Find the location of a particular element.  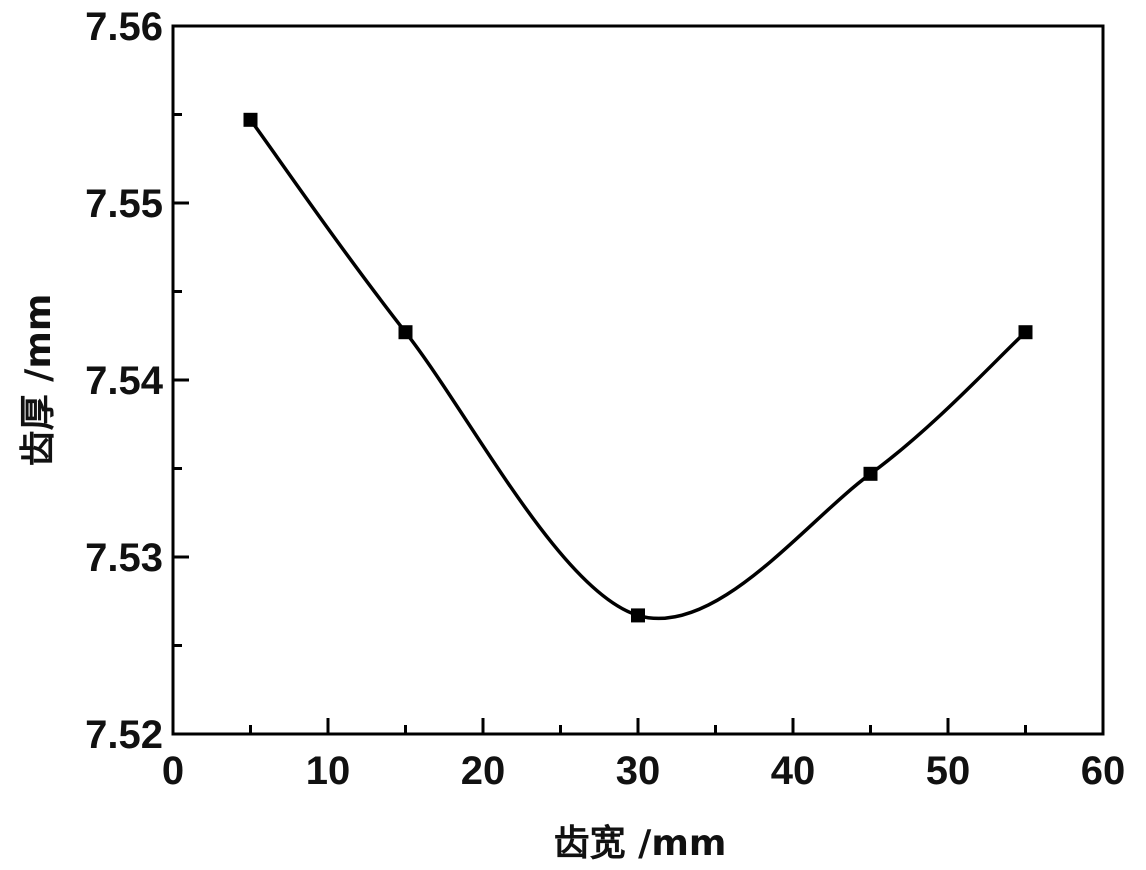

x-tick-label: 10 is located at coordinates (328, 771).